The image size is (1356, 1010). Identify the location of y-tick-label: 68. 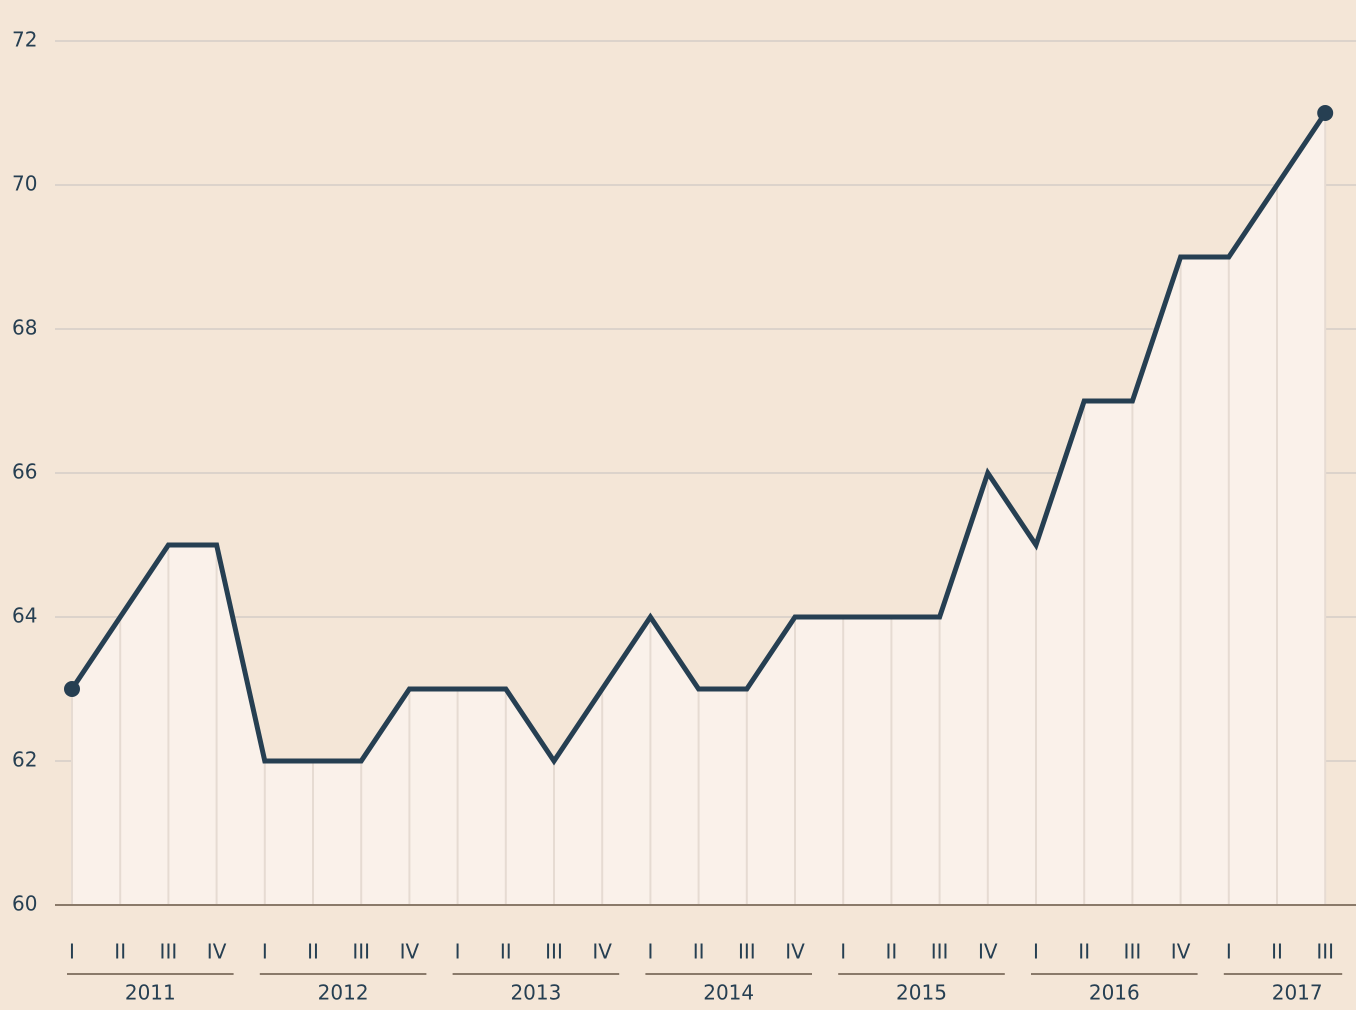
(24, 328).